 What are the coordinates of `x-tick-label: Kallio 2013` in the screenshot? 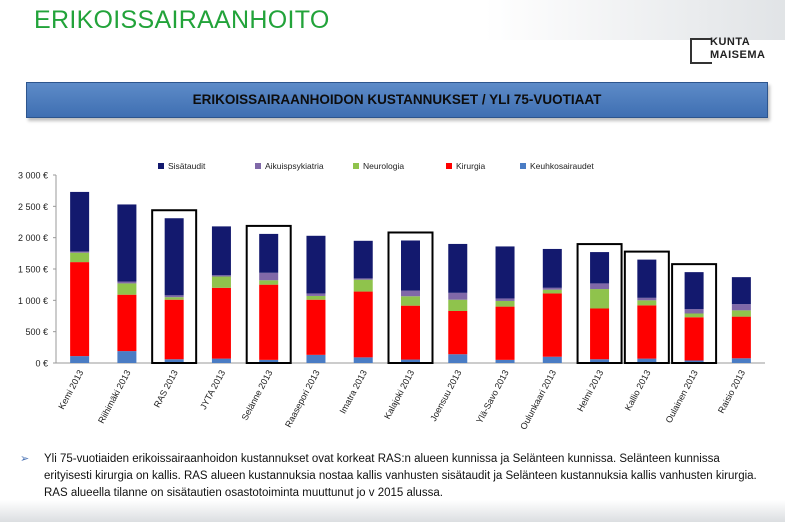 It's located at (638, 390).